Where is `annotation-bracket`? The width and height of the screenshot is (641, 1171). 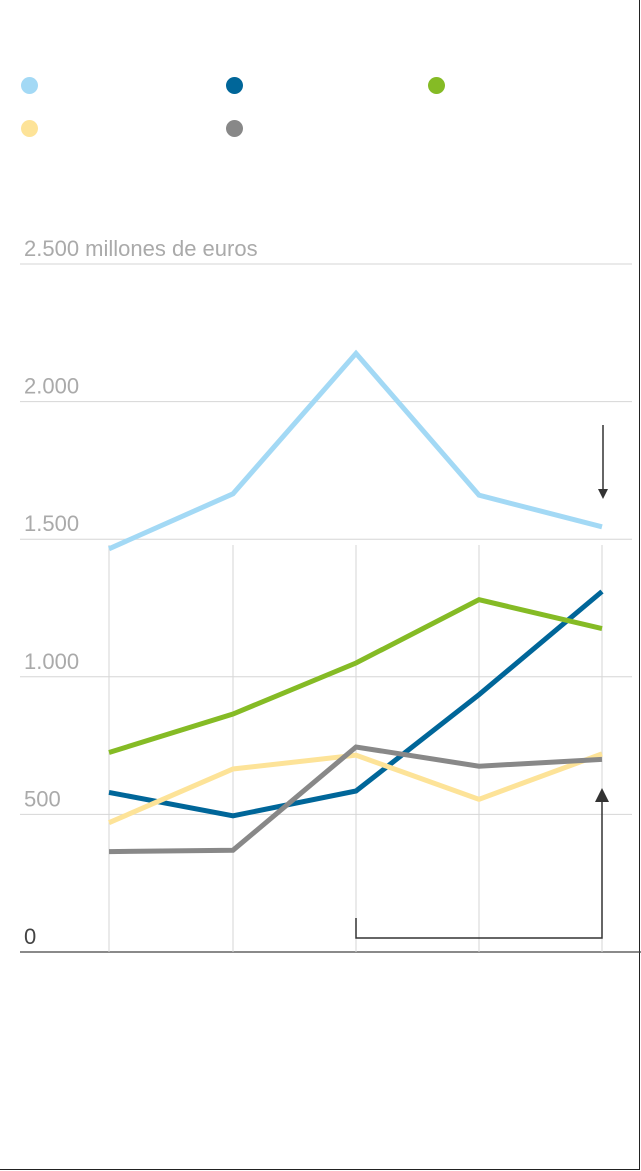
annotation-bracket is located at coordinates (479, 870).